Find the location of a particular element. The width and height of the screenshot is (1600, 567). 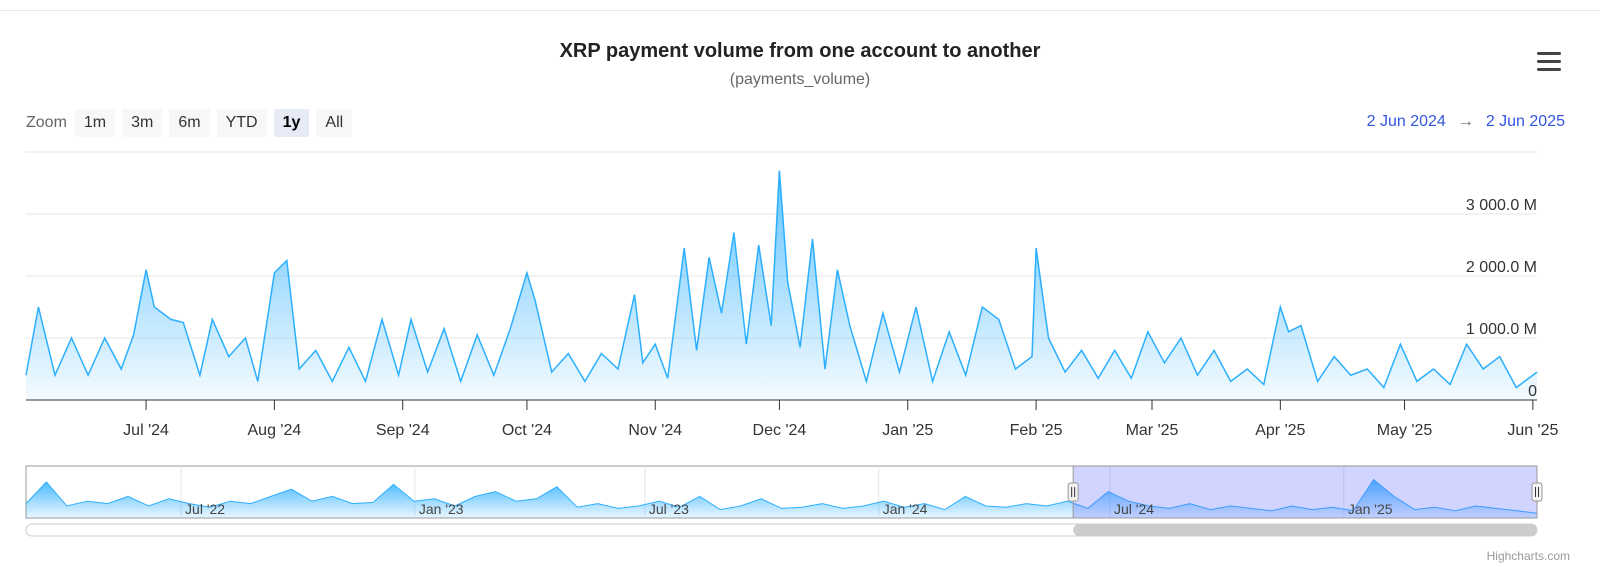

navigator-area is located at coordinates (781, 498).